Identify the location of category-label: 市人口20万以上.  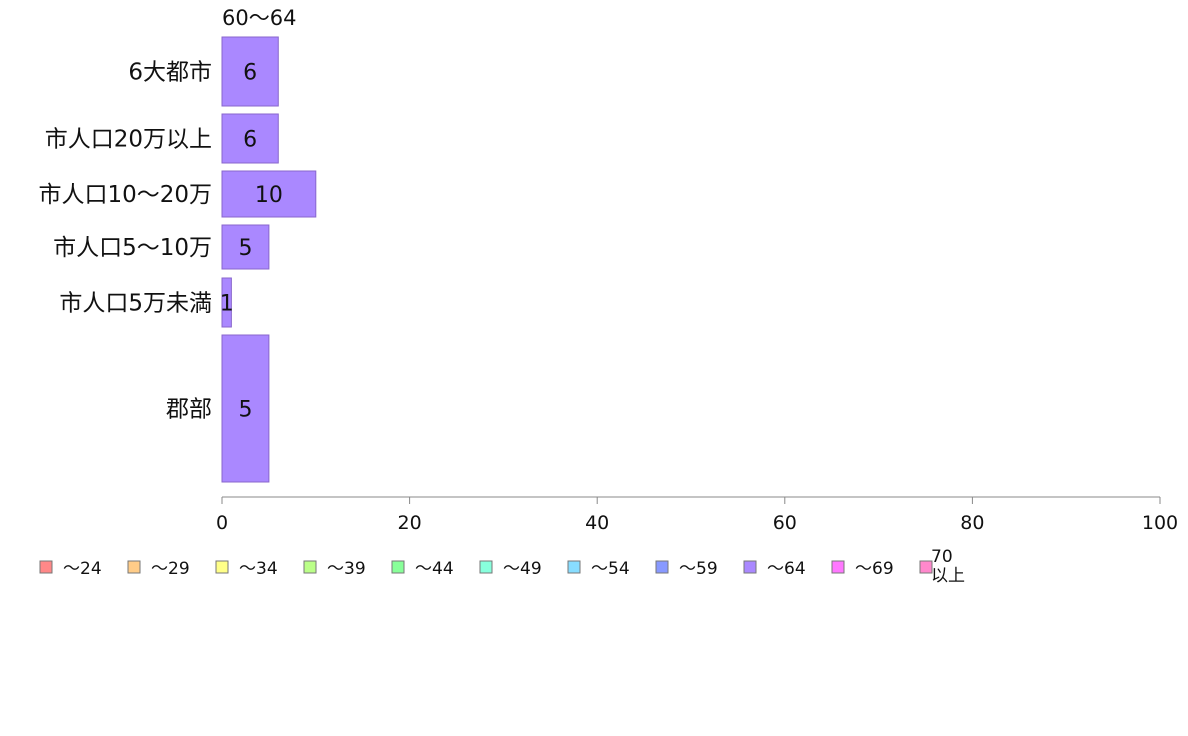
(128, 140).